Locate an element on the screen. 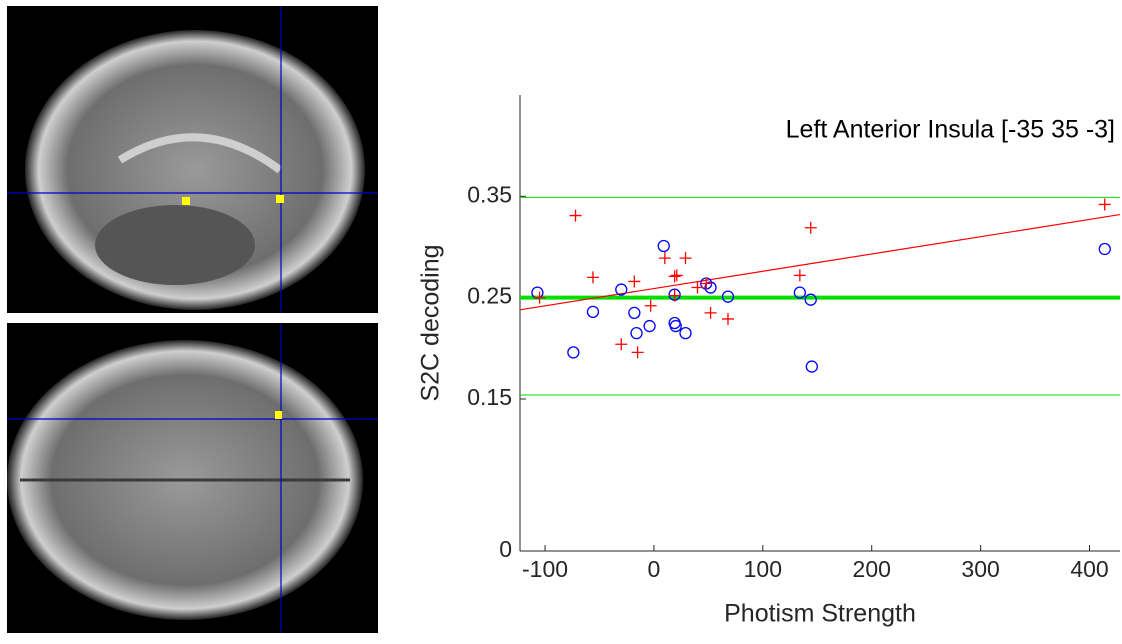 The width and height of the screenshot is (1122, 644). x-tick-label: 400 is located at coordinates (1089, 569).